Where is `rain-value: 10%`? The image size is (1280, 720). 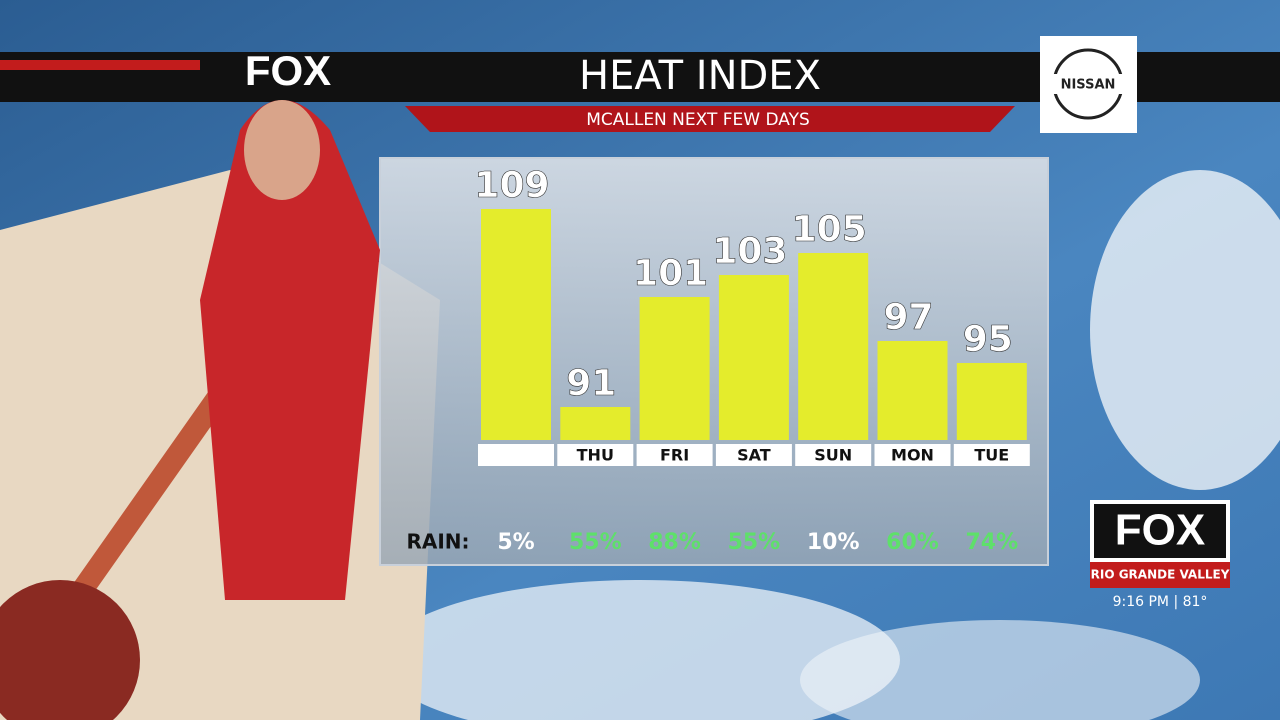
rain-value: 10% is located at coordinates (833, 542).